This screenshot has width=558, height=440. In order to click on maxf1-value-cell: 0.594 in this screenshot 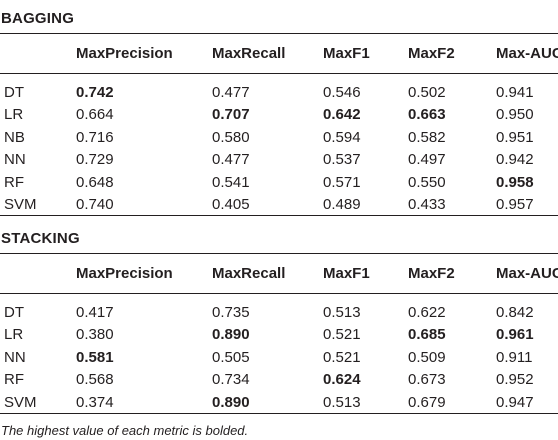, I will do `click(342, 137)`.